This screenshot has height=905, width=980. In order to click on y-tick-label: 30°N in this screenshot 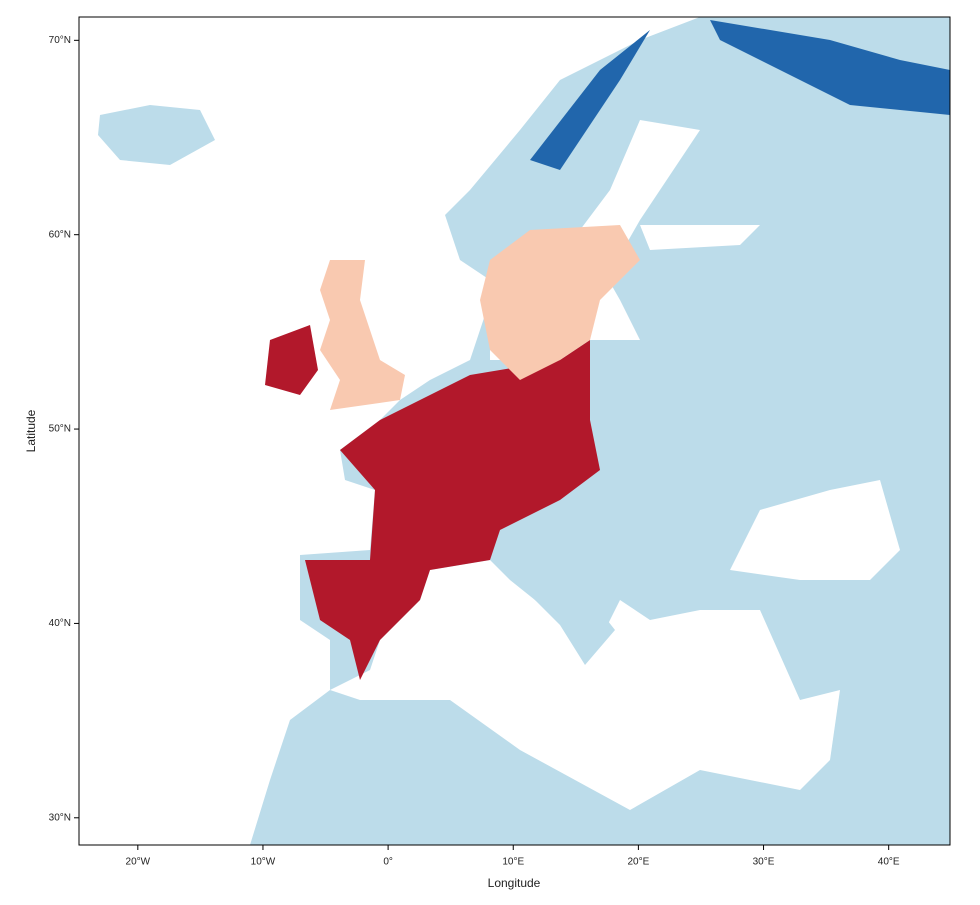, I will do `click(60, 817)`.